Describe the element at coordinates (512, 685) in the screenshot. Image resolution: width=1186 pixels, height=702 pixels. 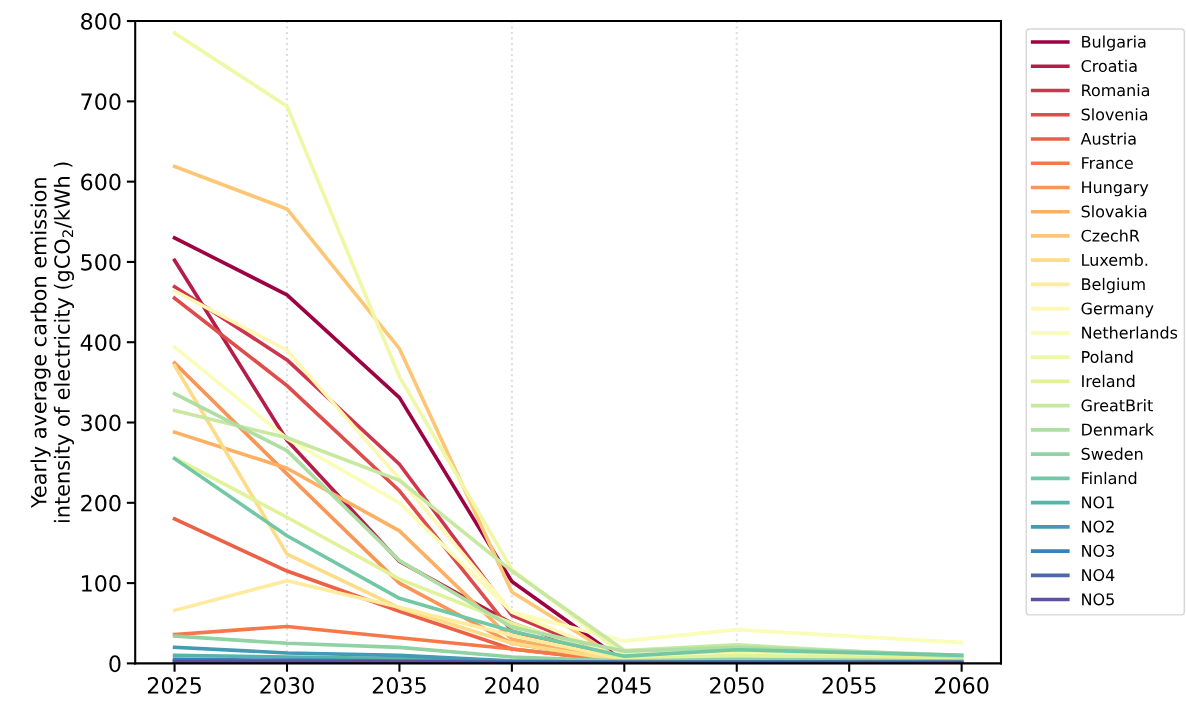
I see `x-tick-label: 2040` at that location.